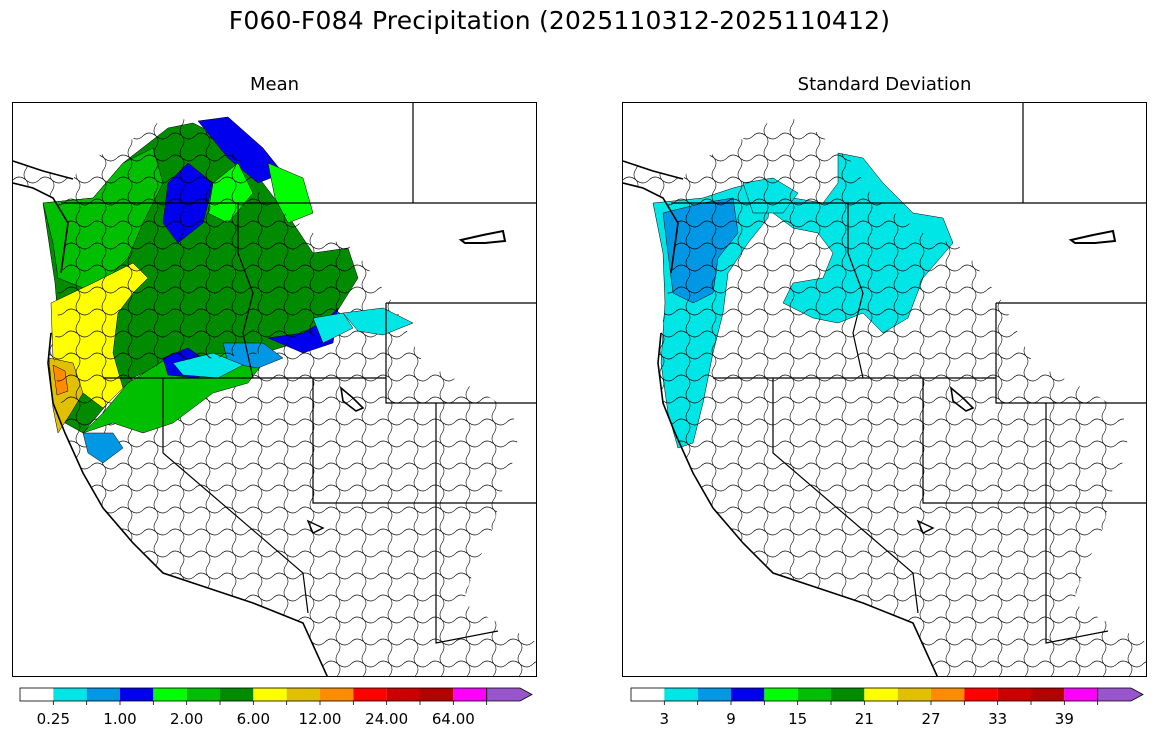 This screenshot has width=1159, height=741. Describe the element at coordinates (864, 719) in the screenshot. I see `colorbar-std-label: 21` at that location.